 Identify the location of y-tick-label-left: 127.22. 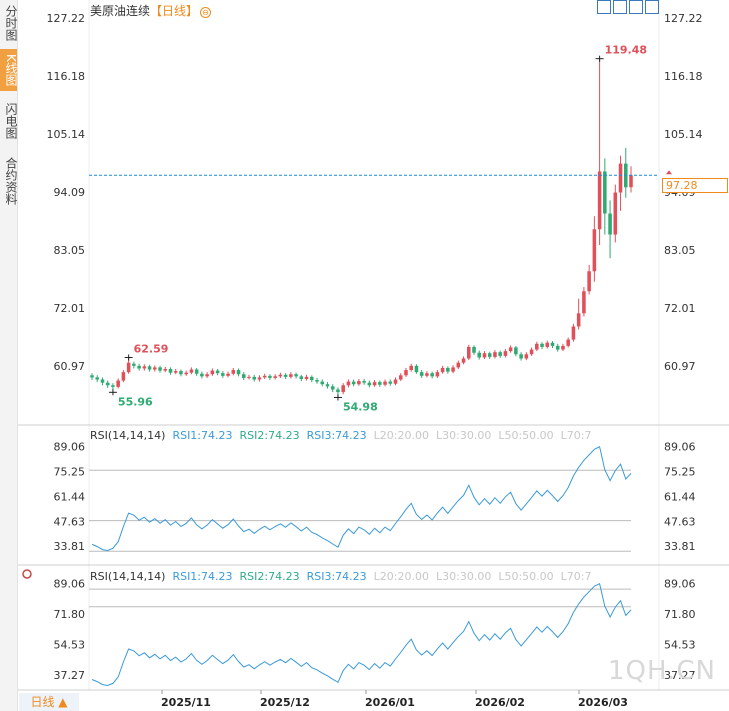
(66, 18).